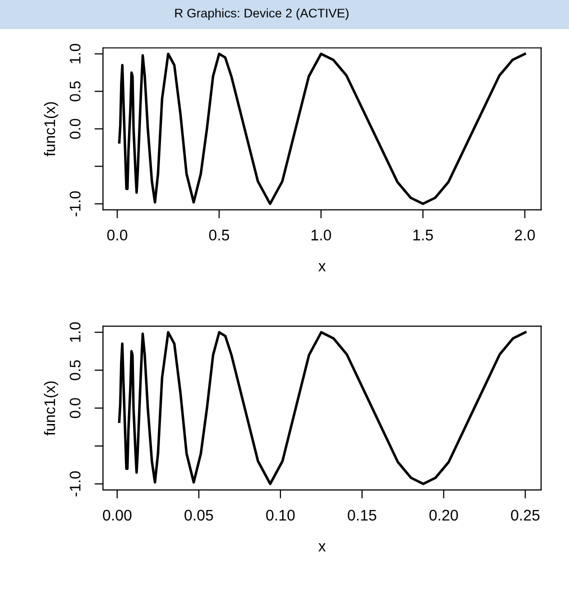 This screenshot has height=591, width=569. I want to click on x-tick-label: 0.15, so click(362, 515).